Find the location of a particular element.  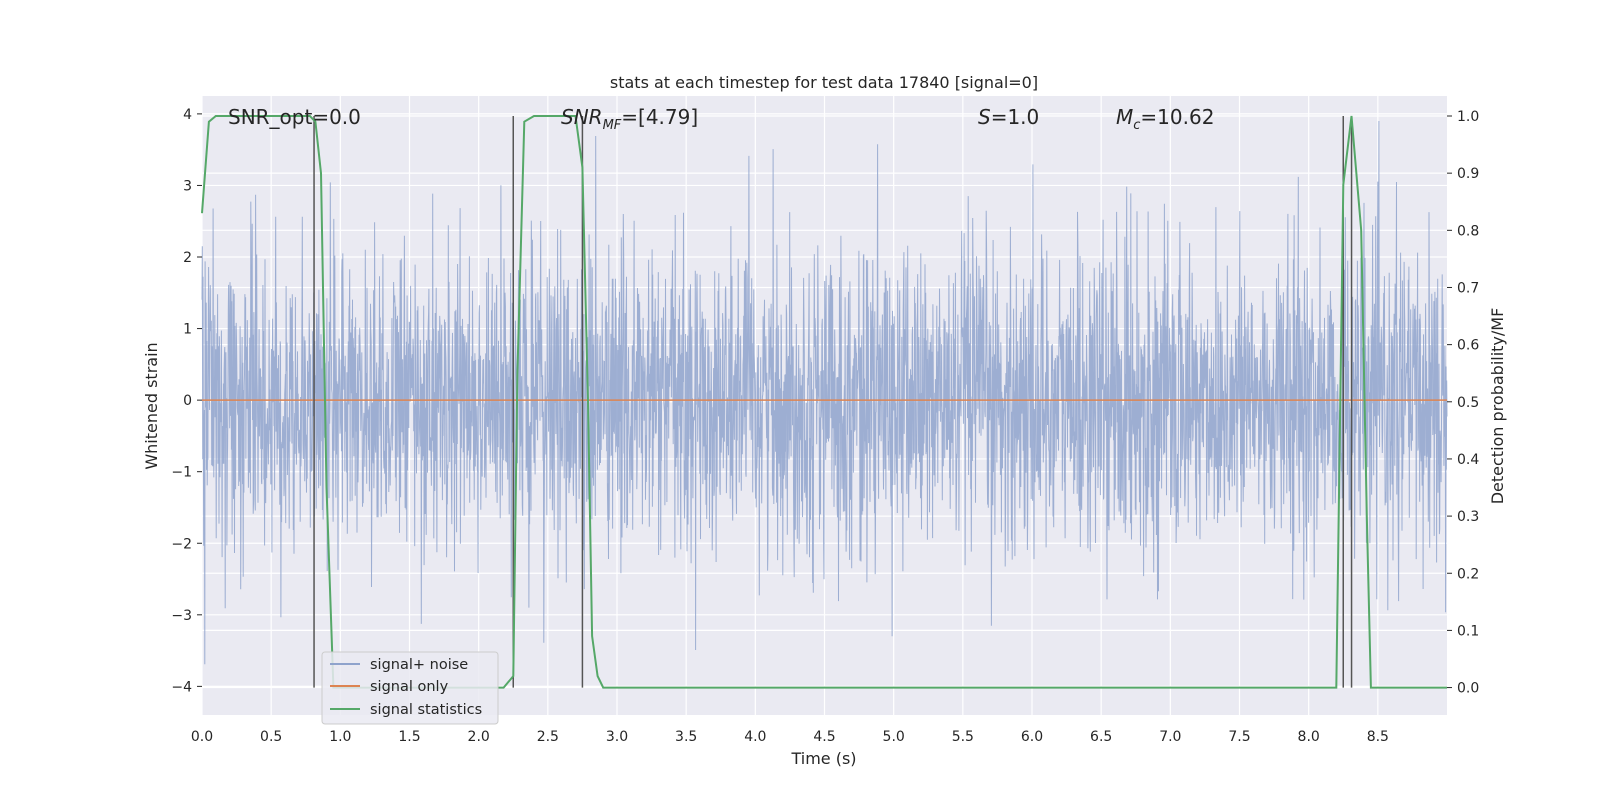

y-tick-label: −2 is located at coordinates (181, 544).